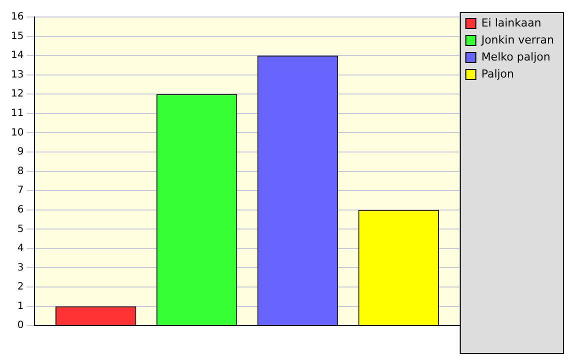 The height and width of the screenshot is (362, 576). Describe the element at coordinates (20, 268) in the screenshot. I see `y-tick-label: 3` at that location.